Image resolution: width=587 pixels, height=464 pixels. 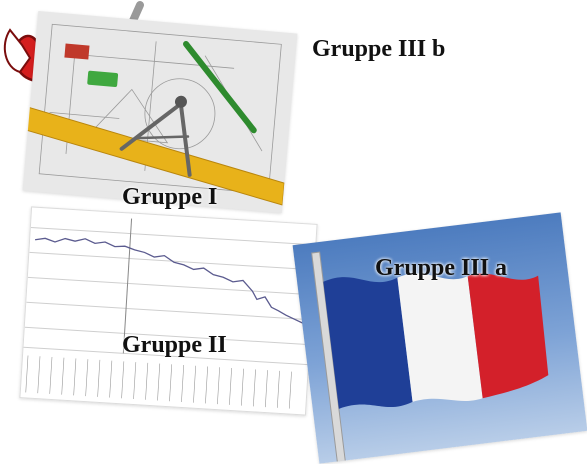 What do you see at coordinates (174, 345) in the screenshot?
I see `label-gruppe-ii: Gruppe II` at bounding box center [174, 345].